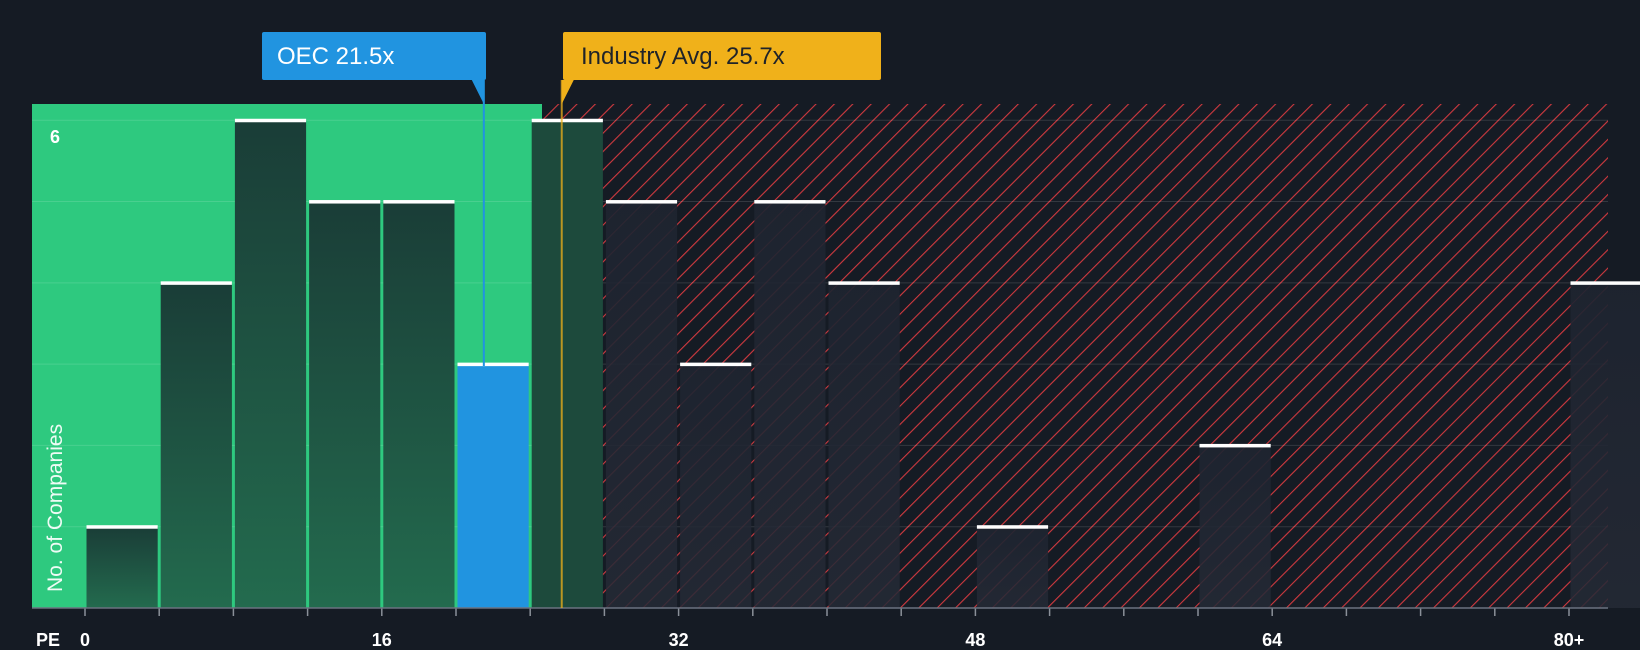 The image size is (1640, 650). I want to click on x-tick-label: 0, so click(85, 640).